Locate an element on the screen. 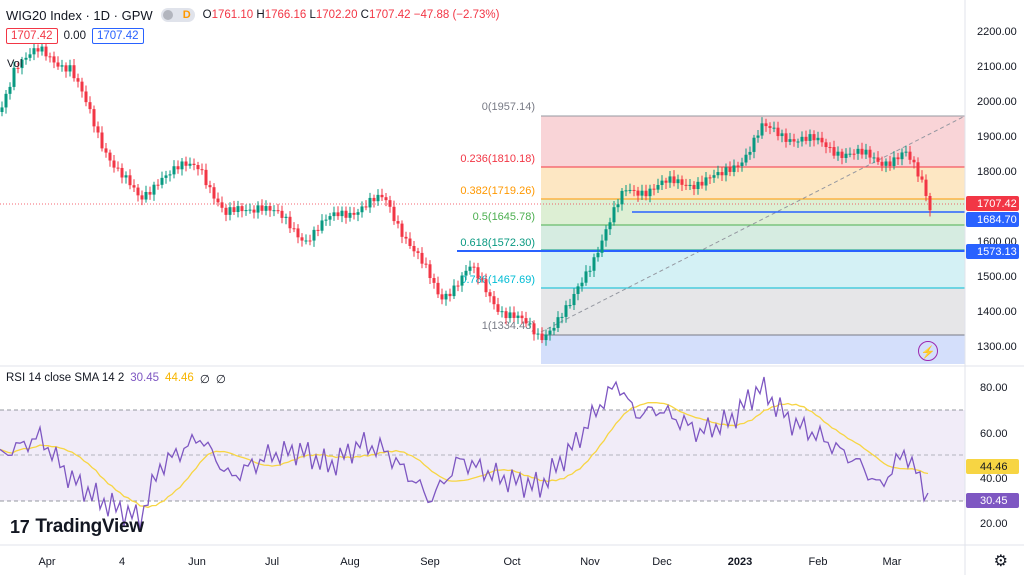 The height and width of the screenshot is (575, 1024). logo-text: TradingView is located at coordinates (89, 526).